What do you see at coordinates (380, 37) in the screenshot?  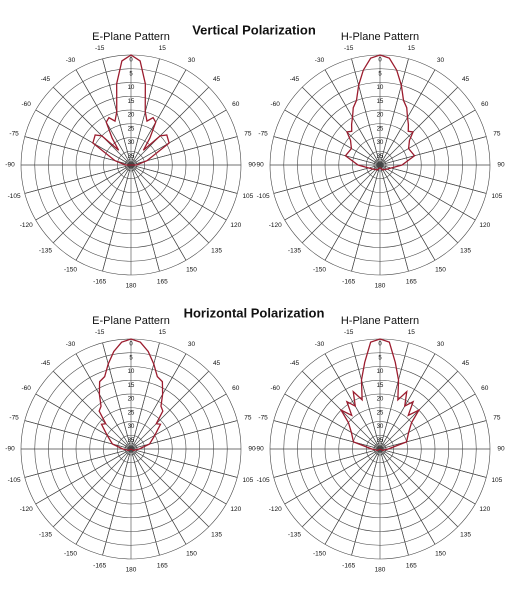 I see `chart-title: H-Plane Pattern` at bounding box center [380, 37].